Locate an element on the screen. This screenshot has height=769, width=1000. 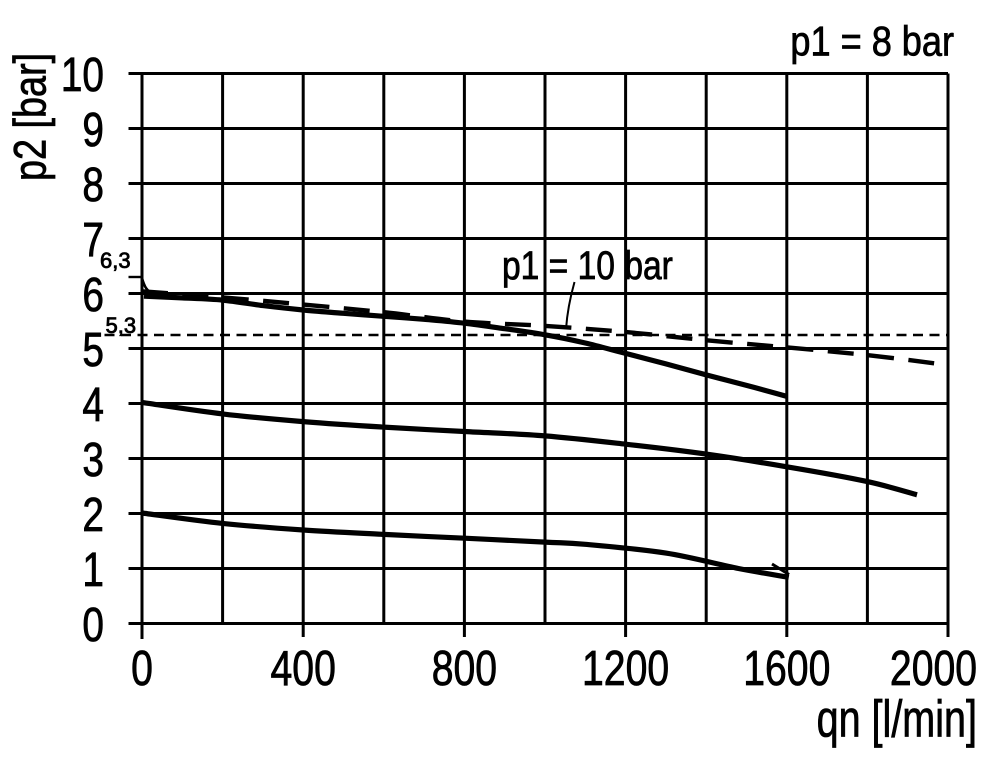
svg-text: 2 is located at coordinates (93, 515).